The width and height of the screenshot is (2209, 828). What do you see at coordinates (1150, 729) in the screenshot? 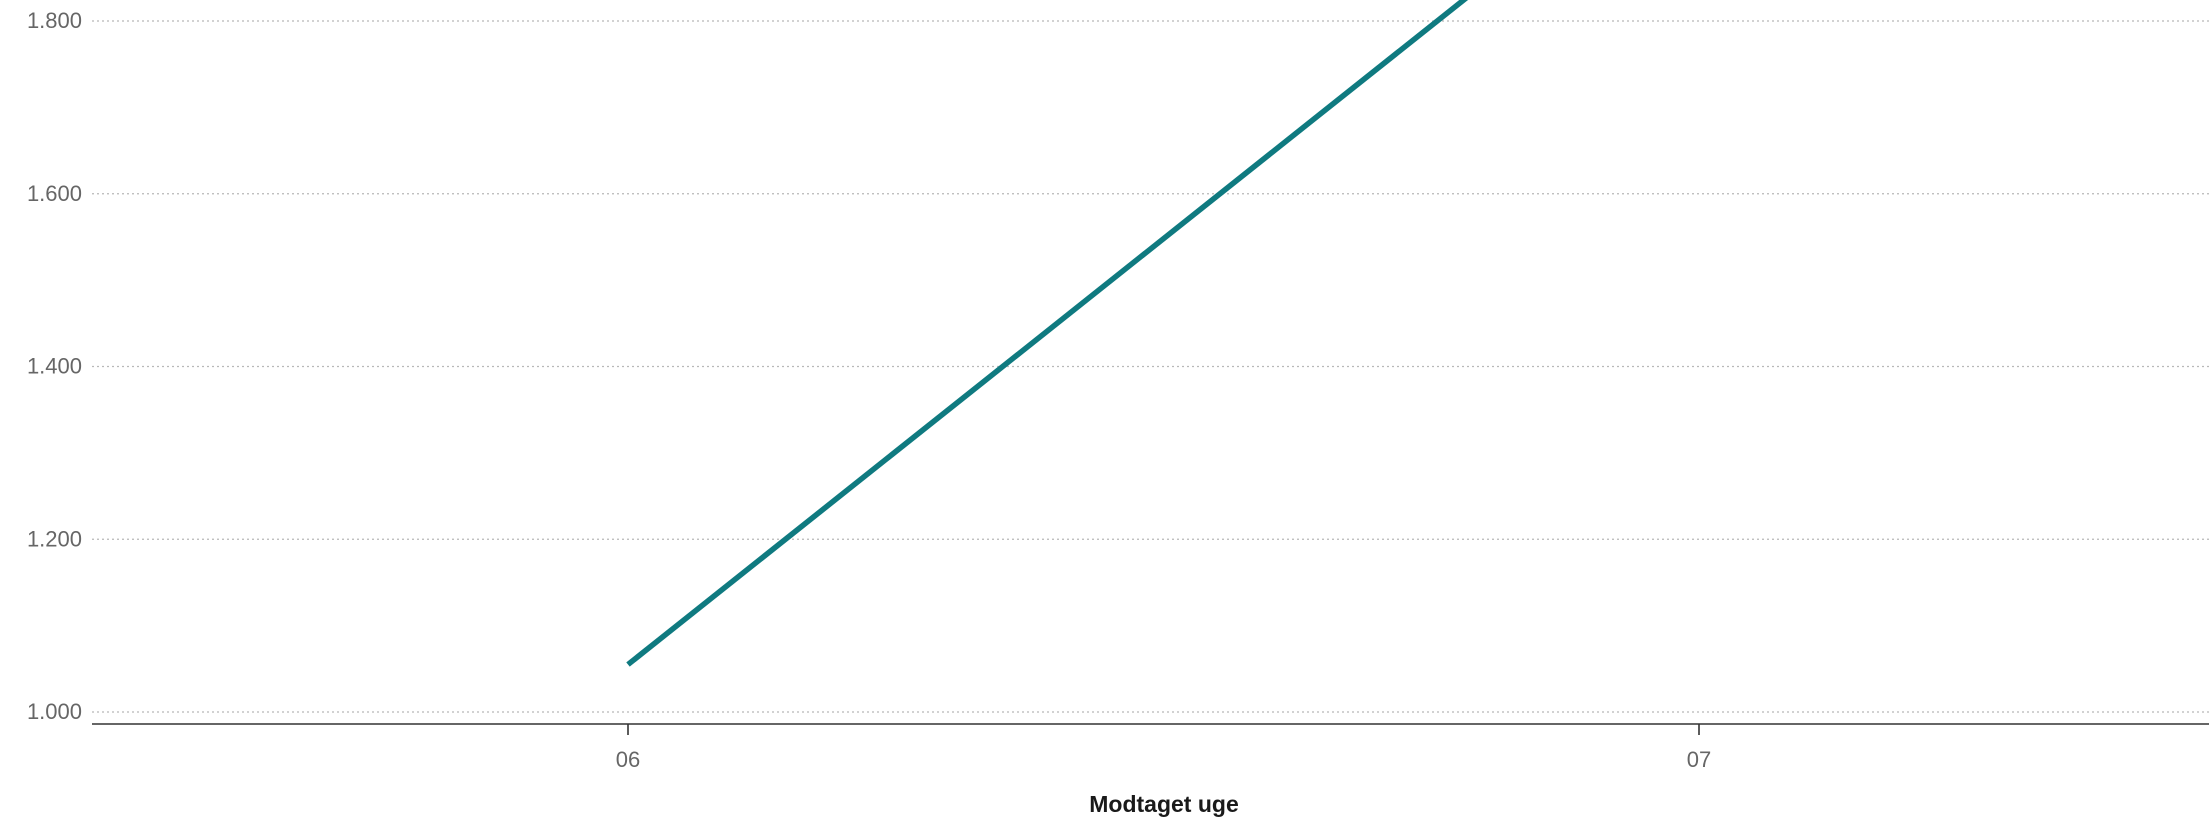
I see `x-axis` at bounding box center [1150, 729].